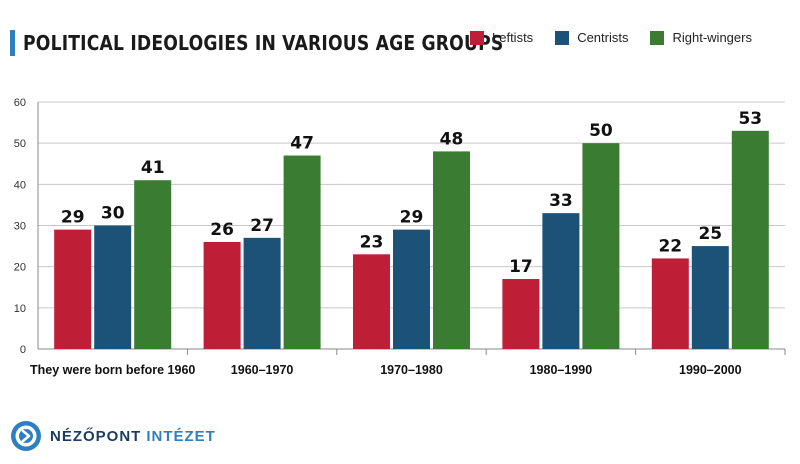  What do you see at coordinates (222, 230) in the screenshot?
I see `data-label: 26` at bounding box center [222, 230].